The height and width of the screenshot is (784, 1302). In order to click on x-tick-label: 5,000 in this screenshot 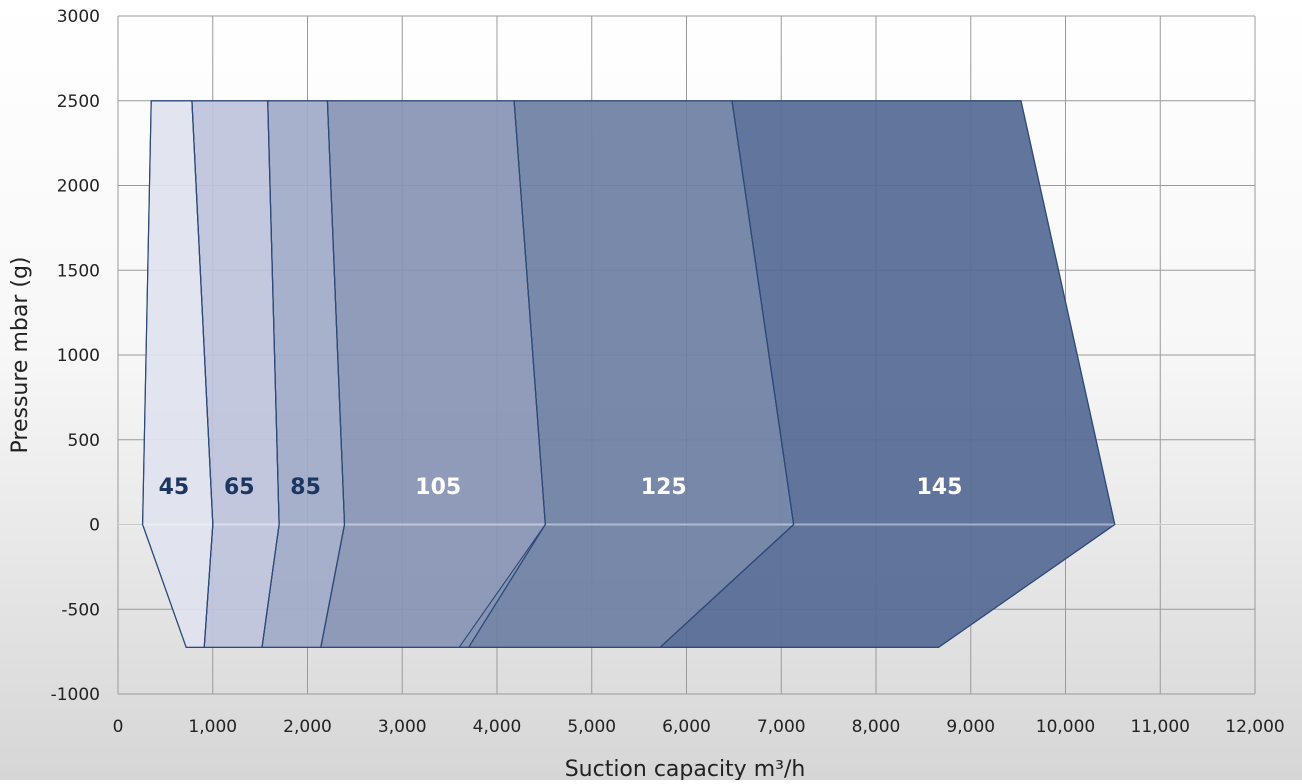, I will do `click(591, 727)`.